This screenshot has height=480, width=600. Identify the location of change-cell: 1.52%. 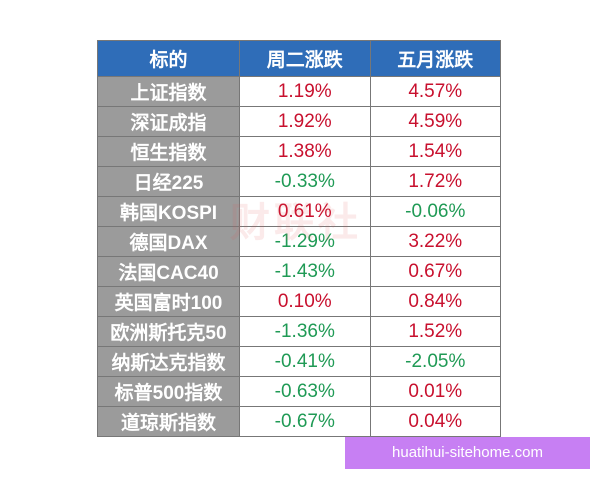
(435, 331).